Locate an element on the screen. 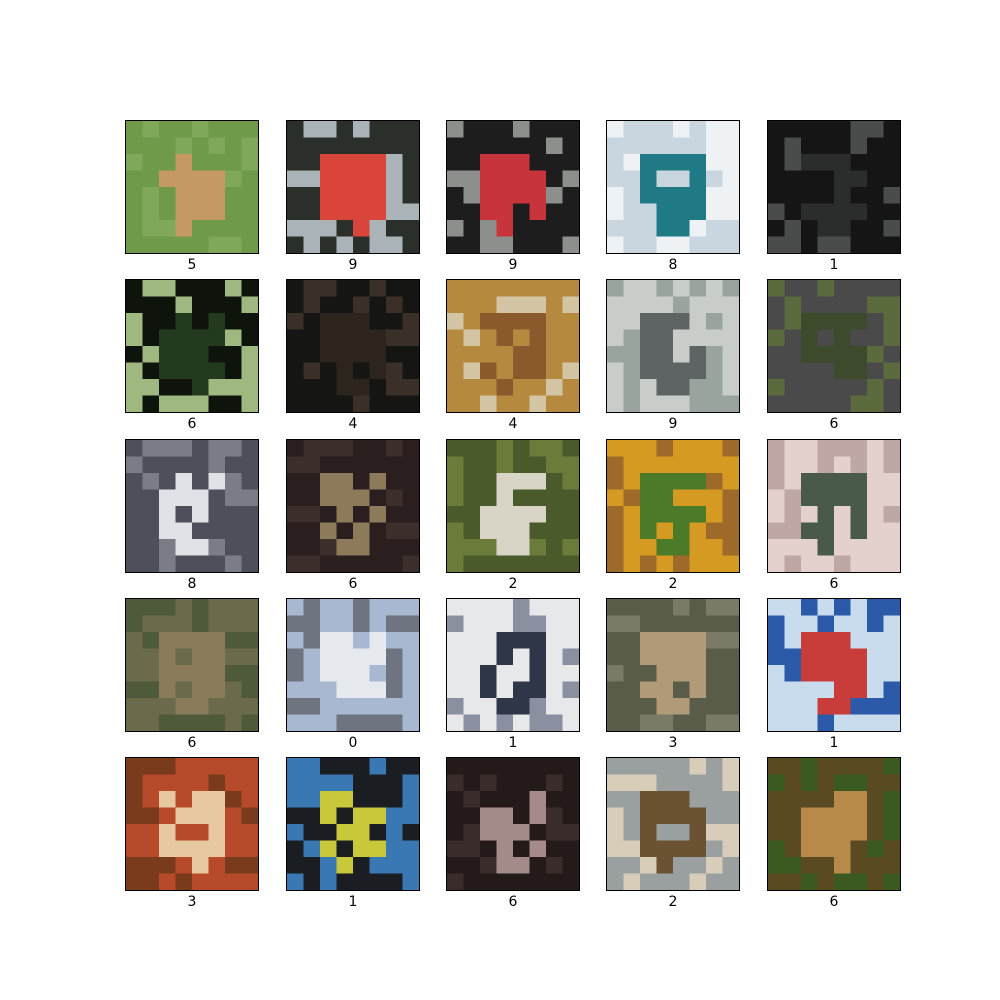 Image resolution: width=1000 pixels, height=1000 pixels. sample-label: 0 is located at coordinates (353, 743).